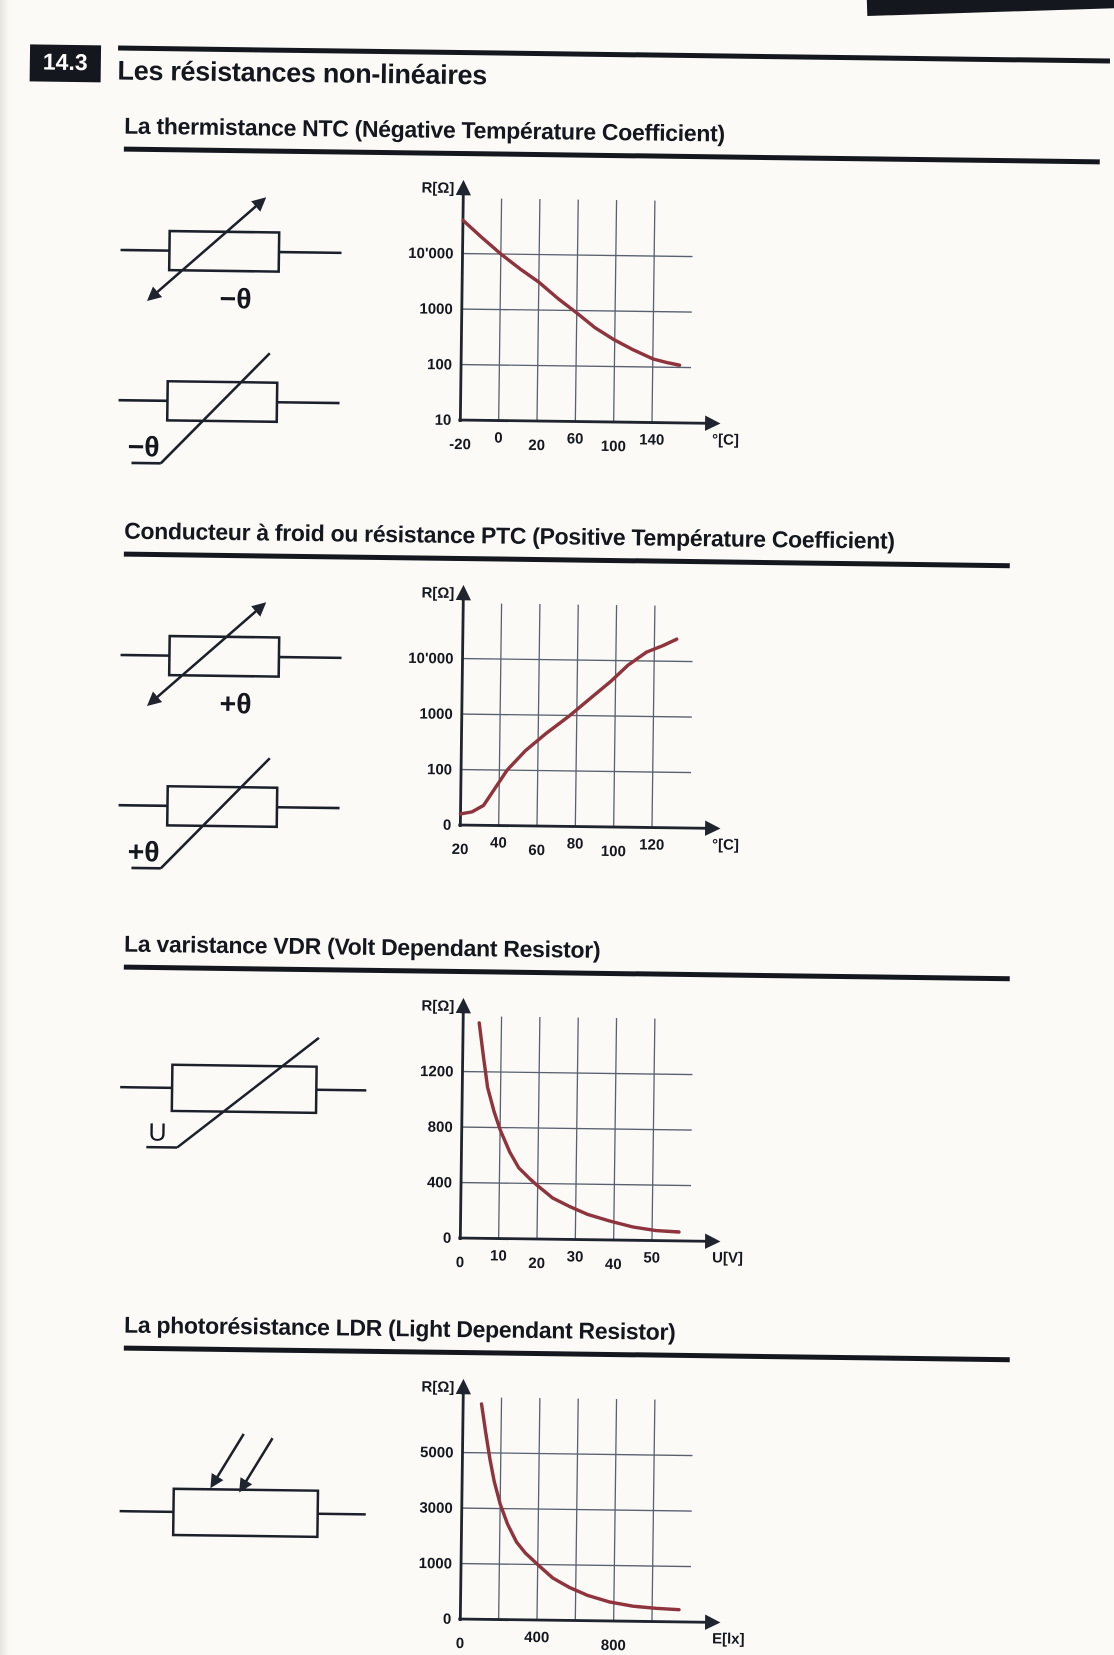  Describe the element at coordinates (242, 1486) in the screenshot. I see `ldr-symbol-light-arrows-resistor` at that location.